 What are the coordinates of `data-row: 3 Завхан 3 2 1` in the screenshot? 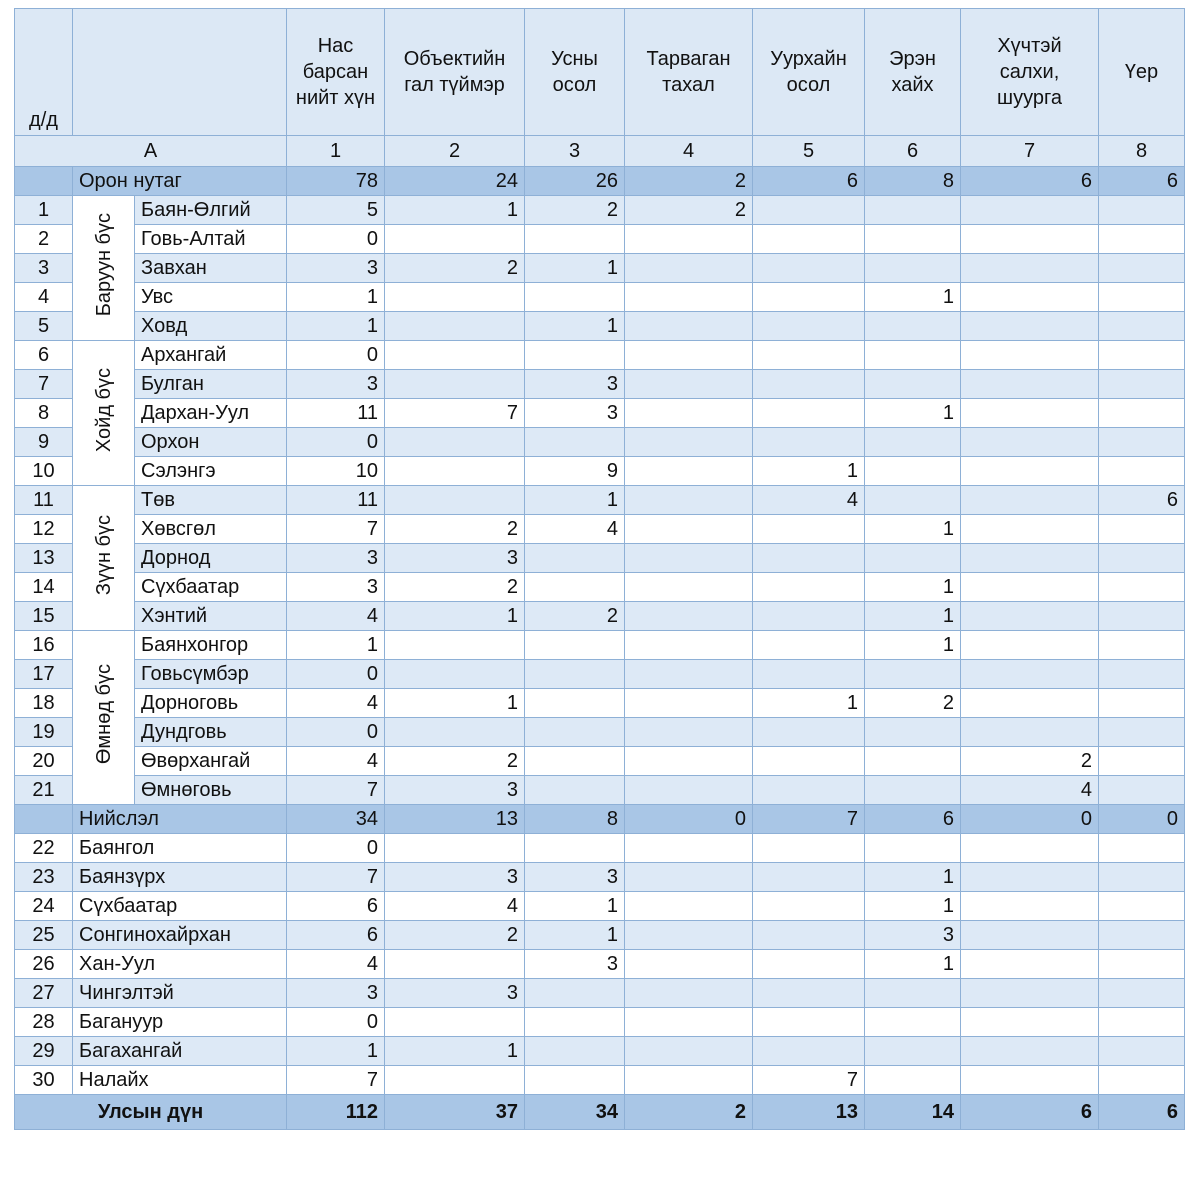 It's located at (599, 268).